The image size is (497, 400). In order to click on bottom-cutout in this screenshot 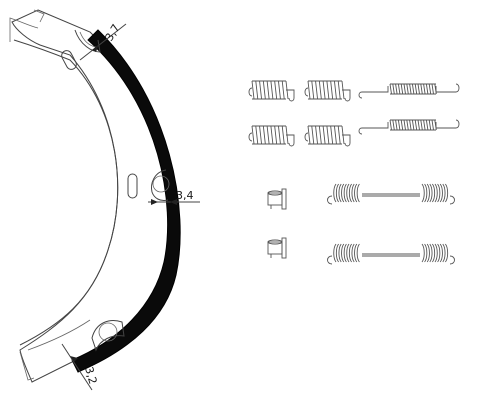, I will do `click(108, 336)`.